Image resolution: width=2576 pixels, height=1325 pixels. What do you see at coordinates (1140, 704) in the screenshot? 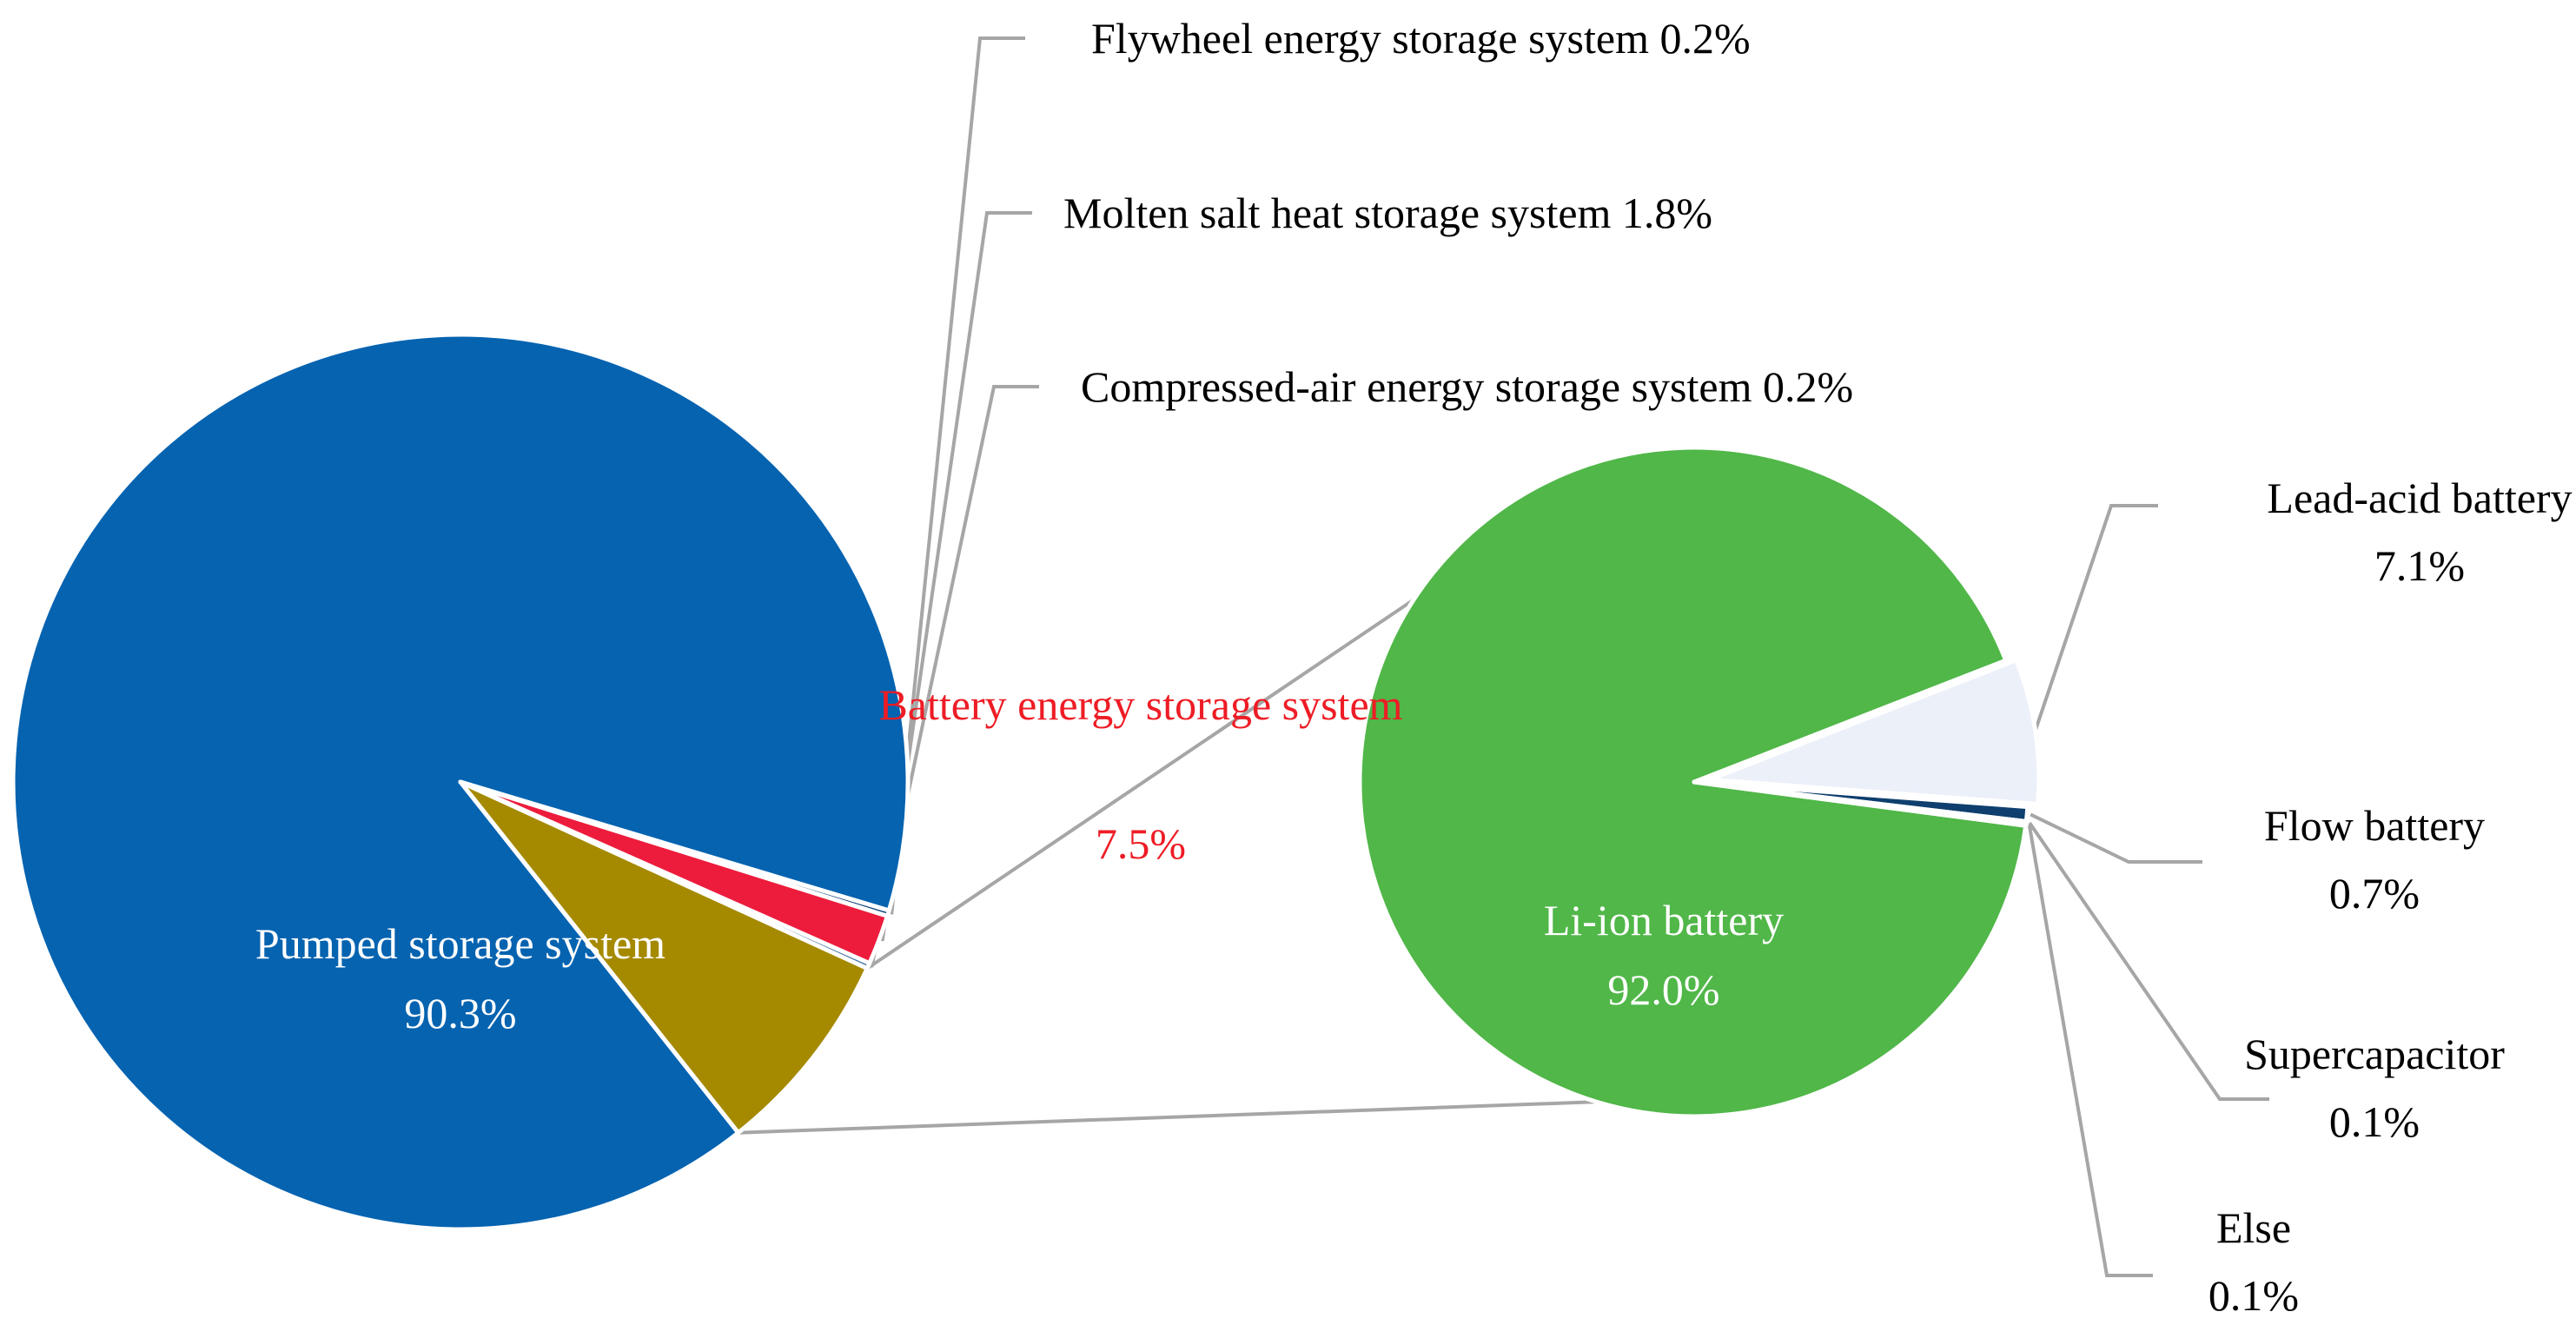
I see `label-battery-storage: Battery energy storage system` at bounding box center [1140, 704].